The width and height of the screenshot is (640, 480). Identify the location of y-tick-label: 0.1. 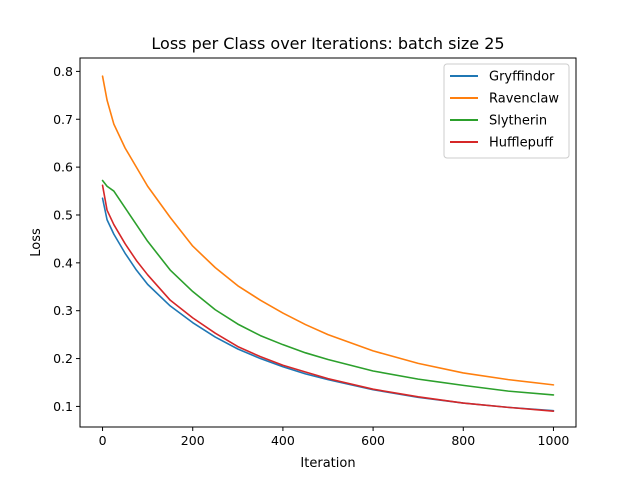
(63, 406).